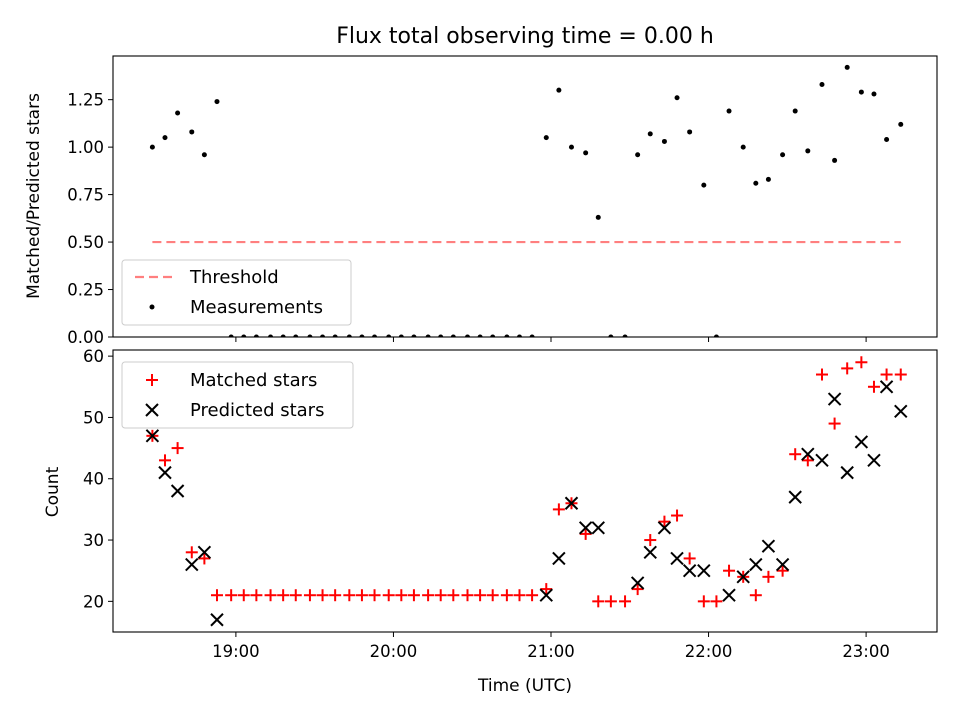  What do you see at coordinates (236, 651) in the screenshot?
I see `bottom-x-tick-label: 19:00` at bounding box center [236, 651].